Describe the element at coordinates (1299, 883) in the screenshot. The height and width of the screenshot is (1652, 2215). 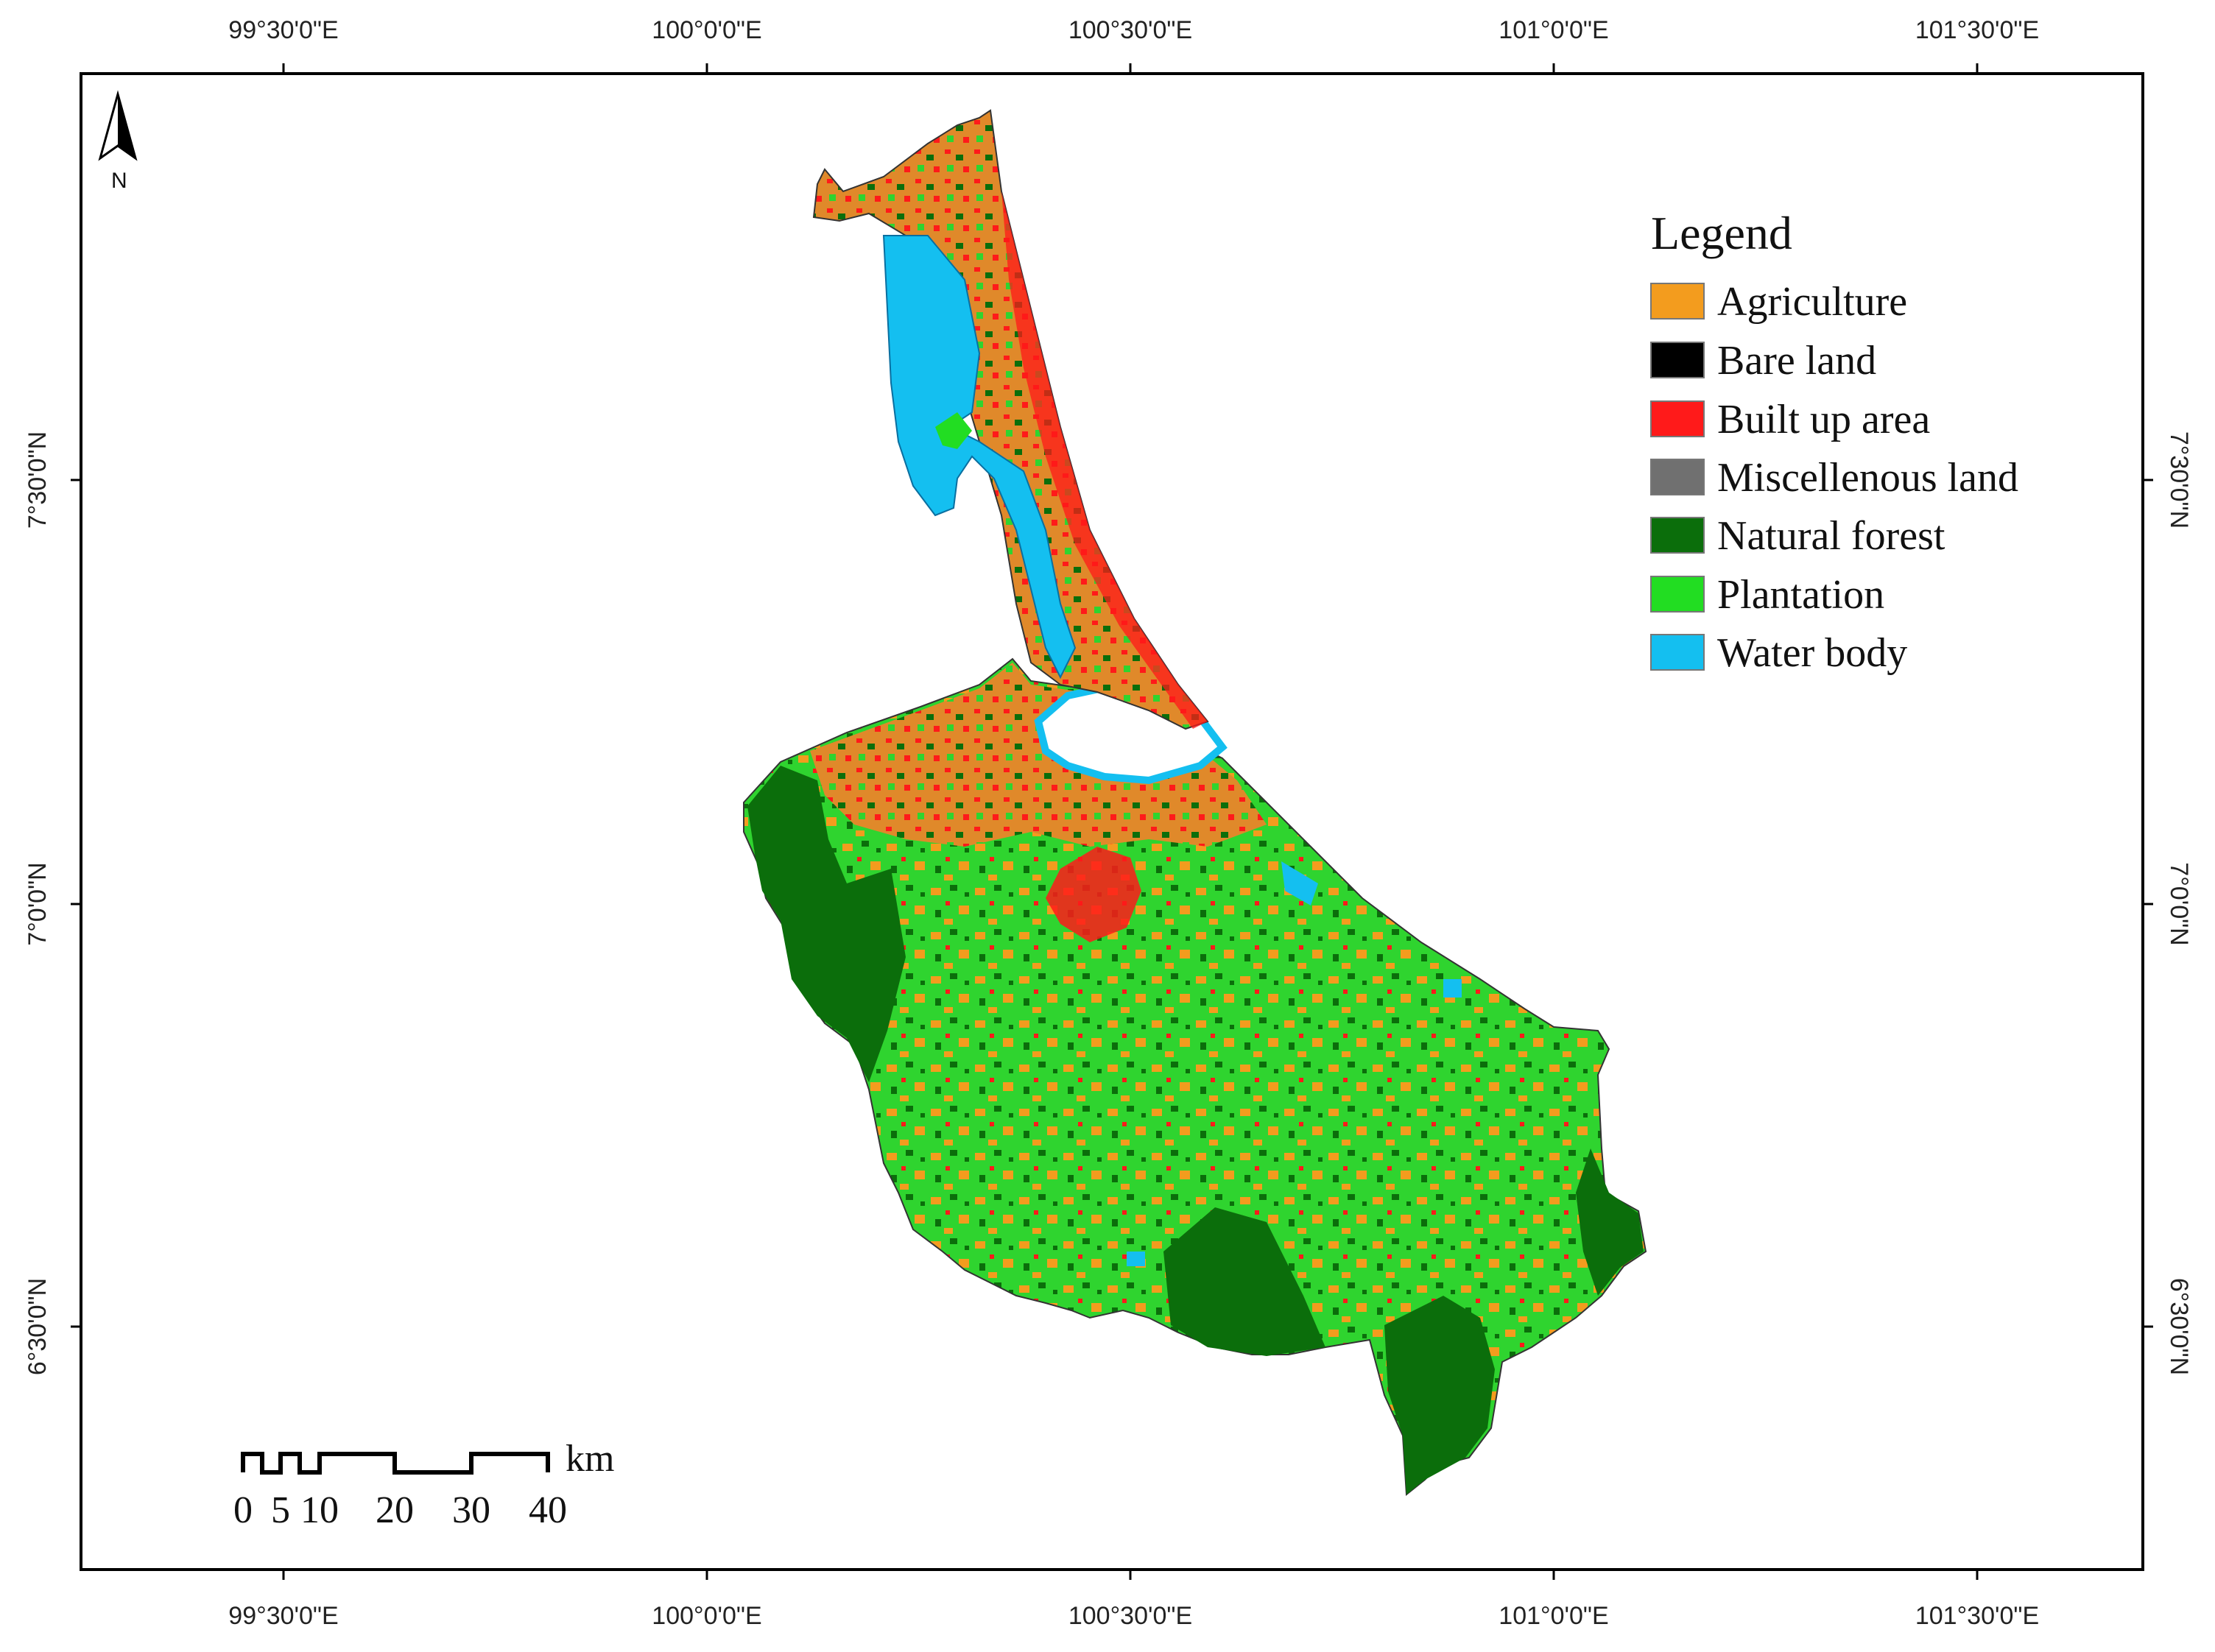
I see `coastal-water` at that location.